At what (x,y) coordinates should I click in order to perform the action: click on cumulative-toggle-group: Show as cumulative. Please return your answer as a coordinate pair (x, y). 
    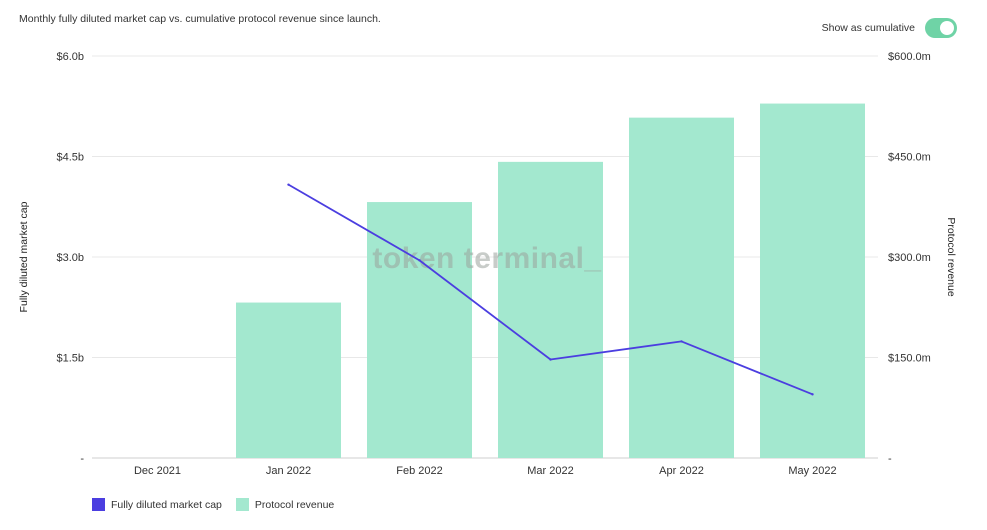
    Looking at the image, I should click on (889, 28).